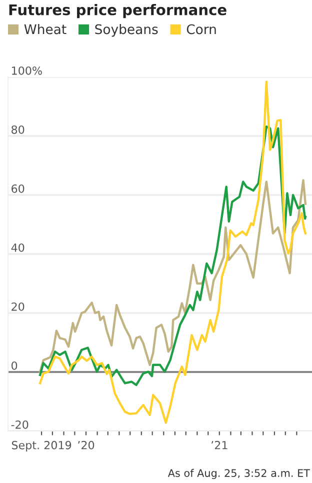  What do you see at coordinates (201, 29) in the screenshot?
I see `legend-label: Corn` at bounding box center [201, 29].